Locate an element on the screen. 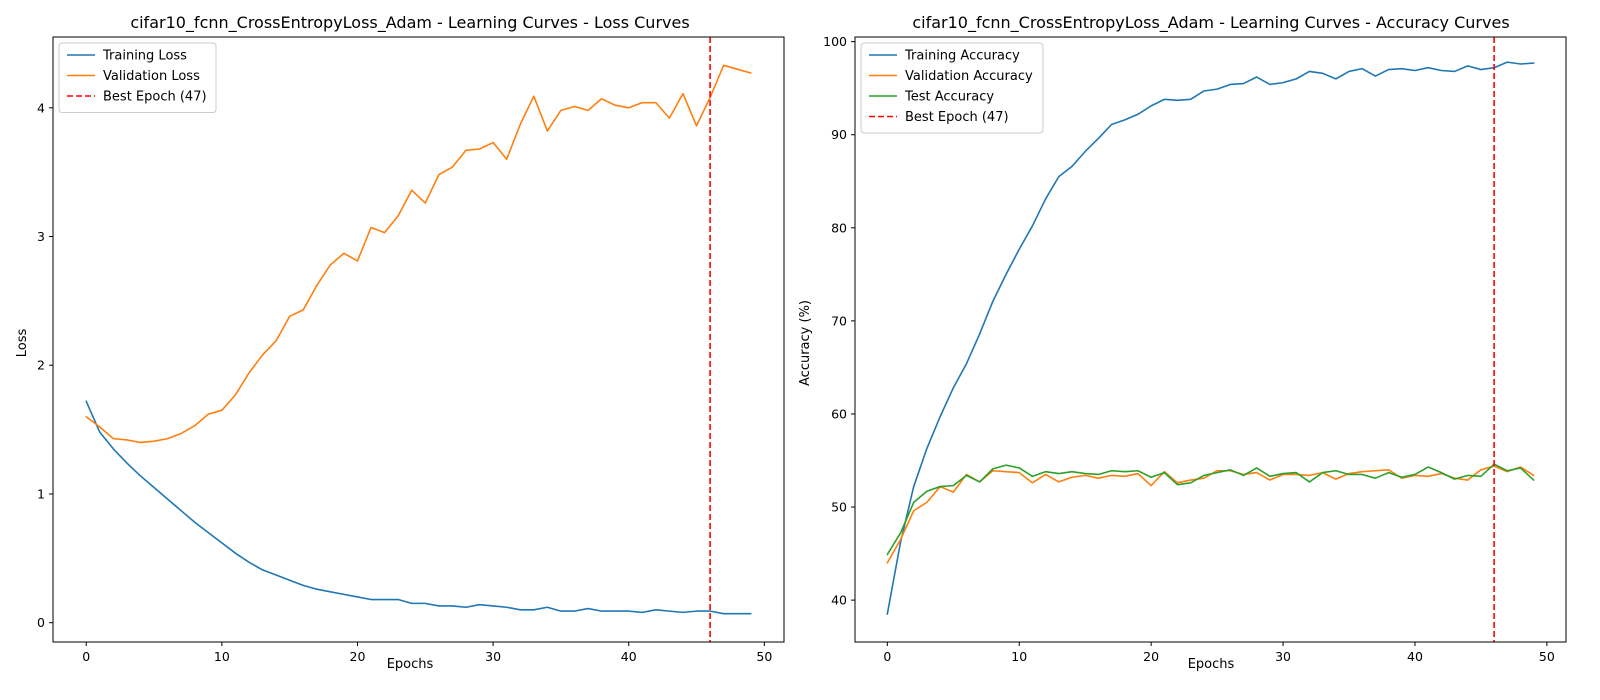 The image size is (1600, 700). loss-y-tick-label: 3 is located at coordinates (41, 236).